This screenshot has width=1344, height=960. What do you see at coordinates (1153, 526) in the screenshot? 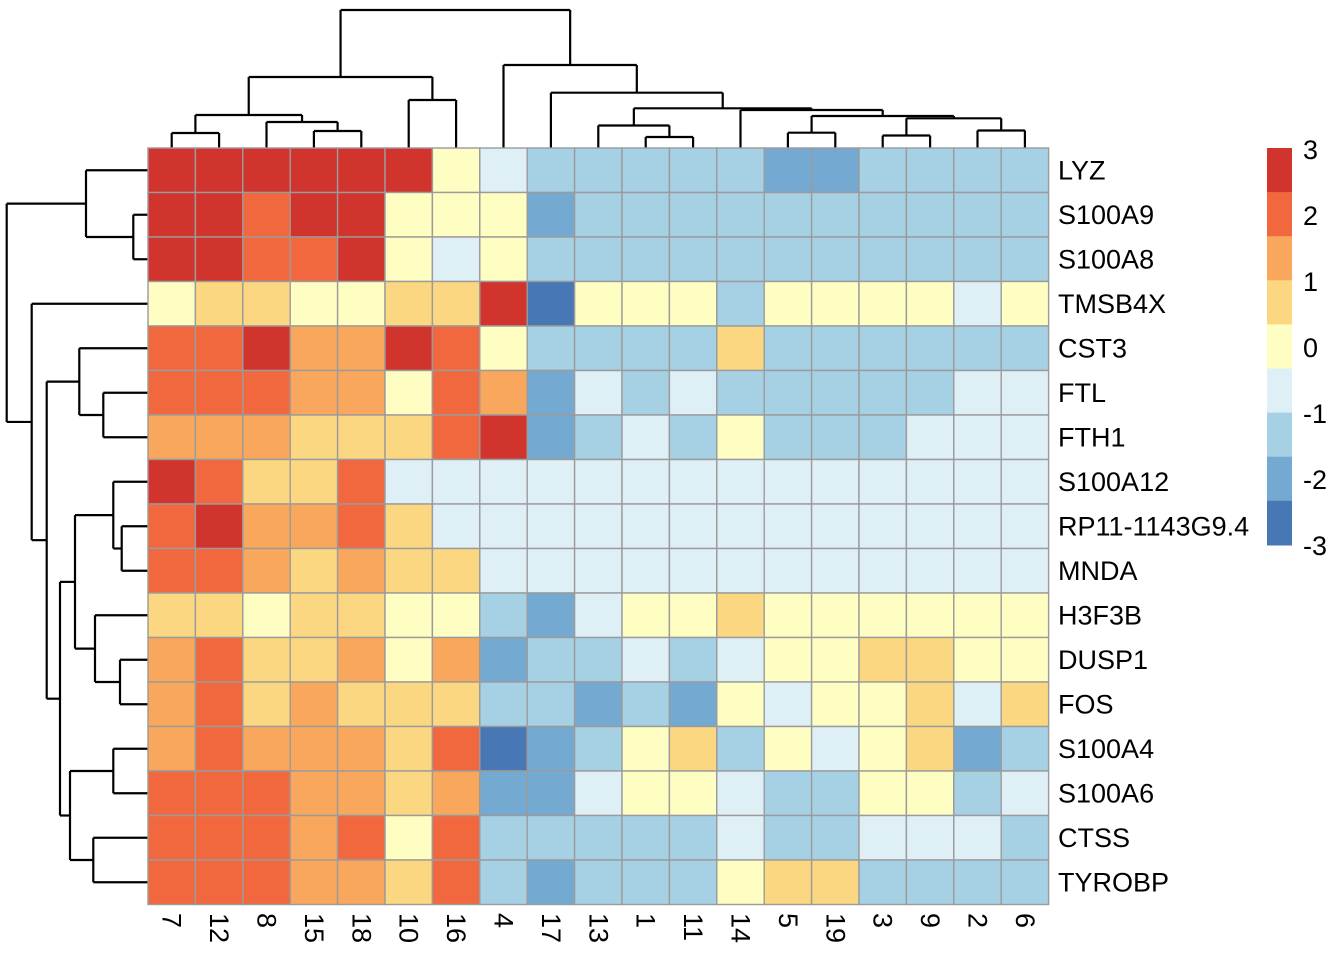
I see `row-label: RP11-1143G9.4` at bounding box center [1153, 526].